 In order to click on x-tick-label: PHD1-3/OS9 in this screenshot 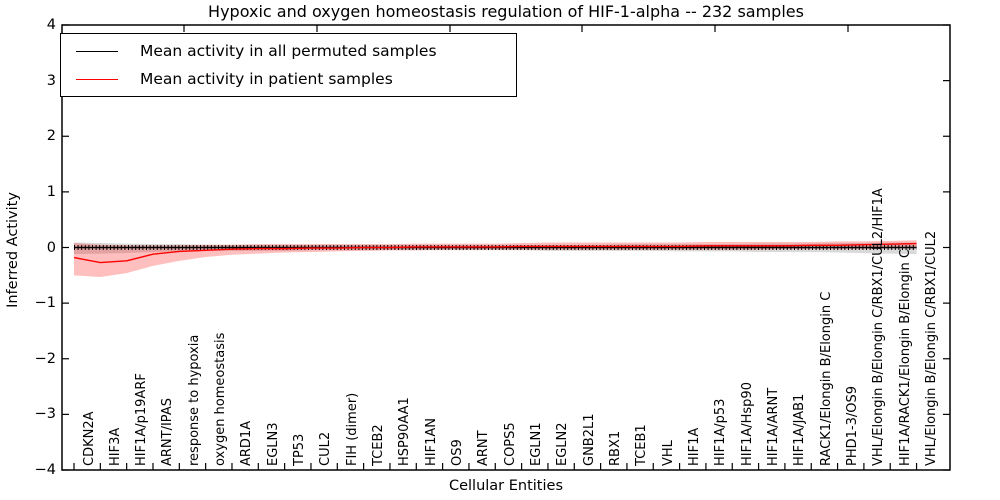, I will do `click(853, 426)`.